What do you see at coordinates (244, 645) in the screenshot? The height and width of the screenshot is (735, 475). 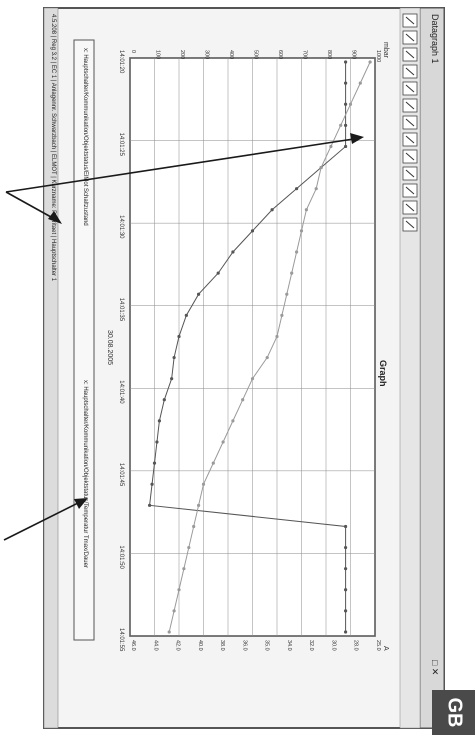 I see `y-right-tick-label: 36.0` at bounding box center [244, 645].